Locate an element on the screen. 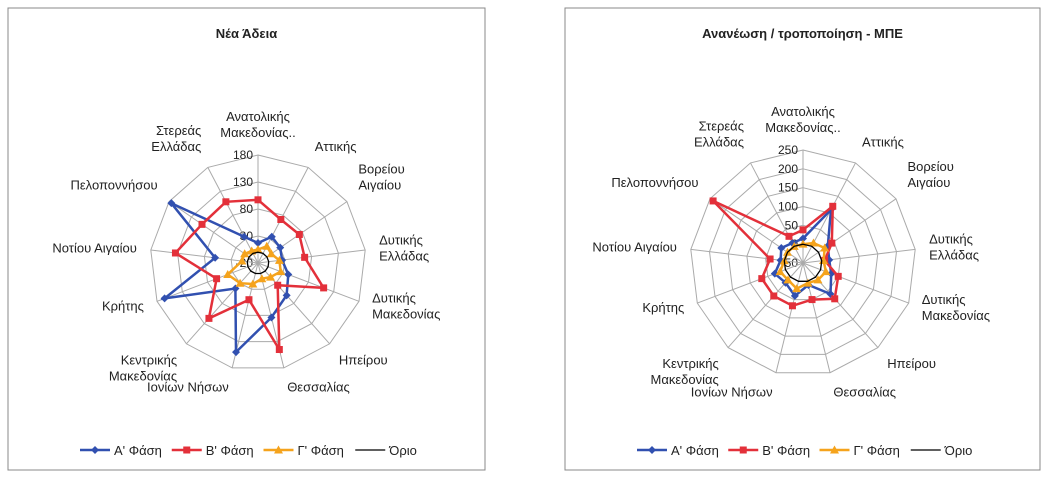 The width and height of the screenshot is (1045, 483). category-label: Κρήτης is located at coordinates (663, 307).